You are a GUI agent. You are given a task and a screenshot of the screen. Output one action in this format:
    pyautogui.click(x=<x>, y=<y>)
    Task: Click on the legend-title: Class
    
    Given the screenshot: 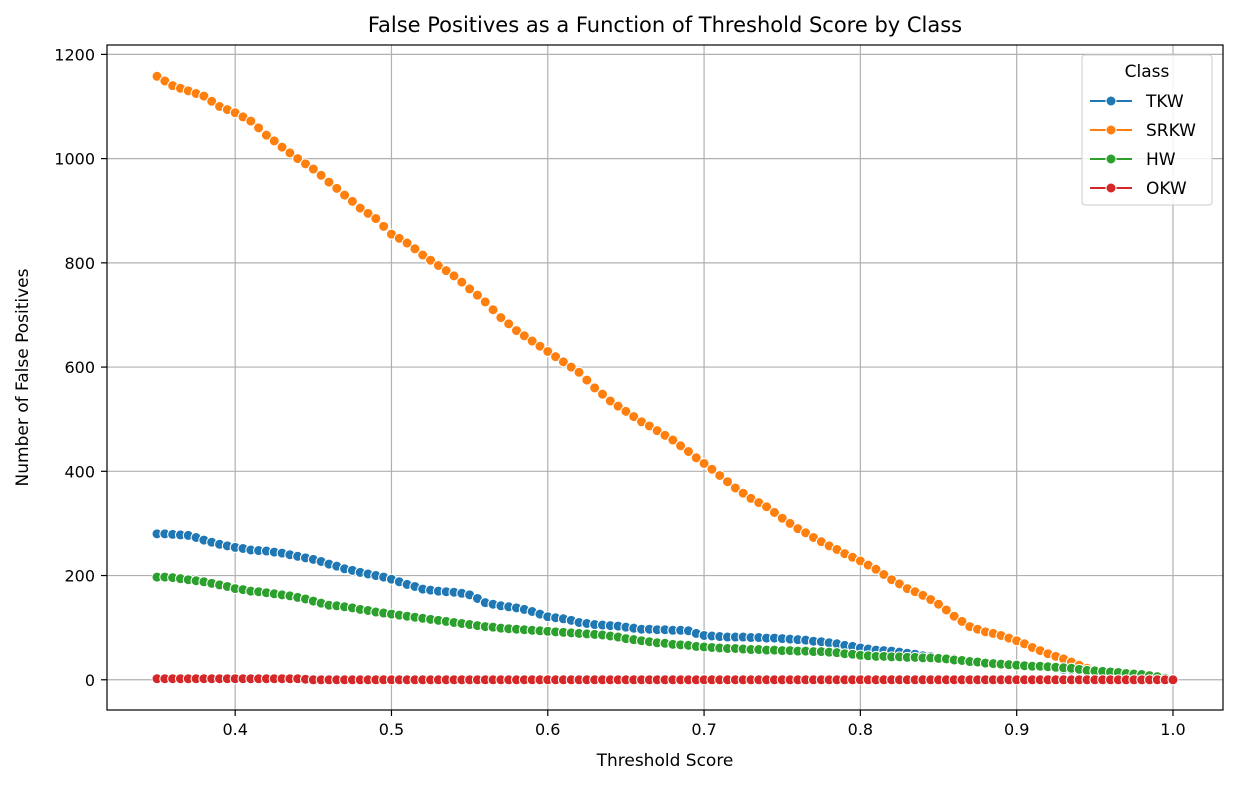 What is the action you would take?
    pyautogui.click(x=1147, y=72)
    